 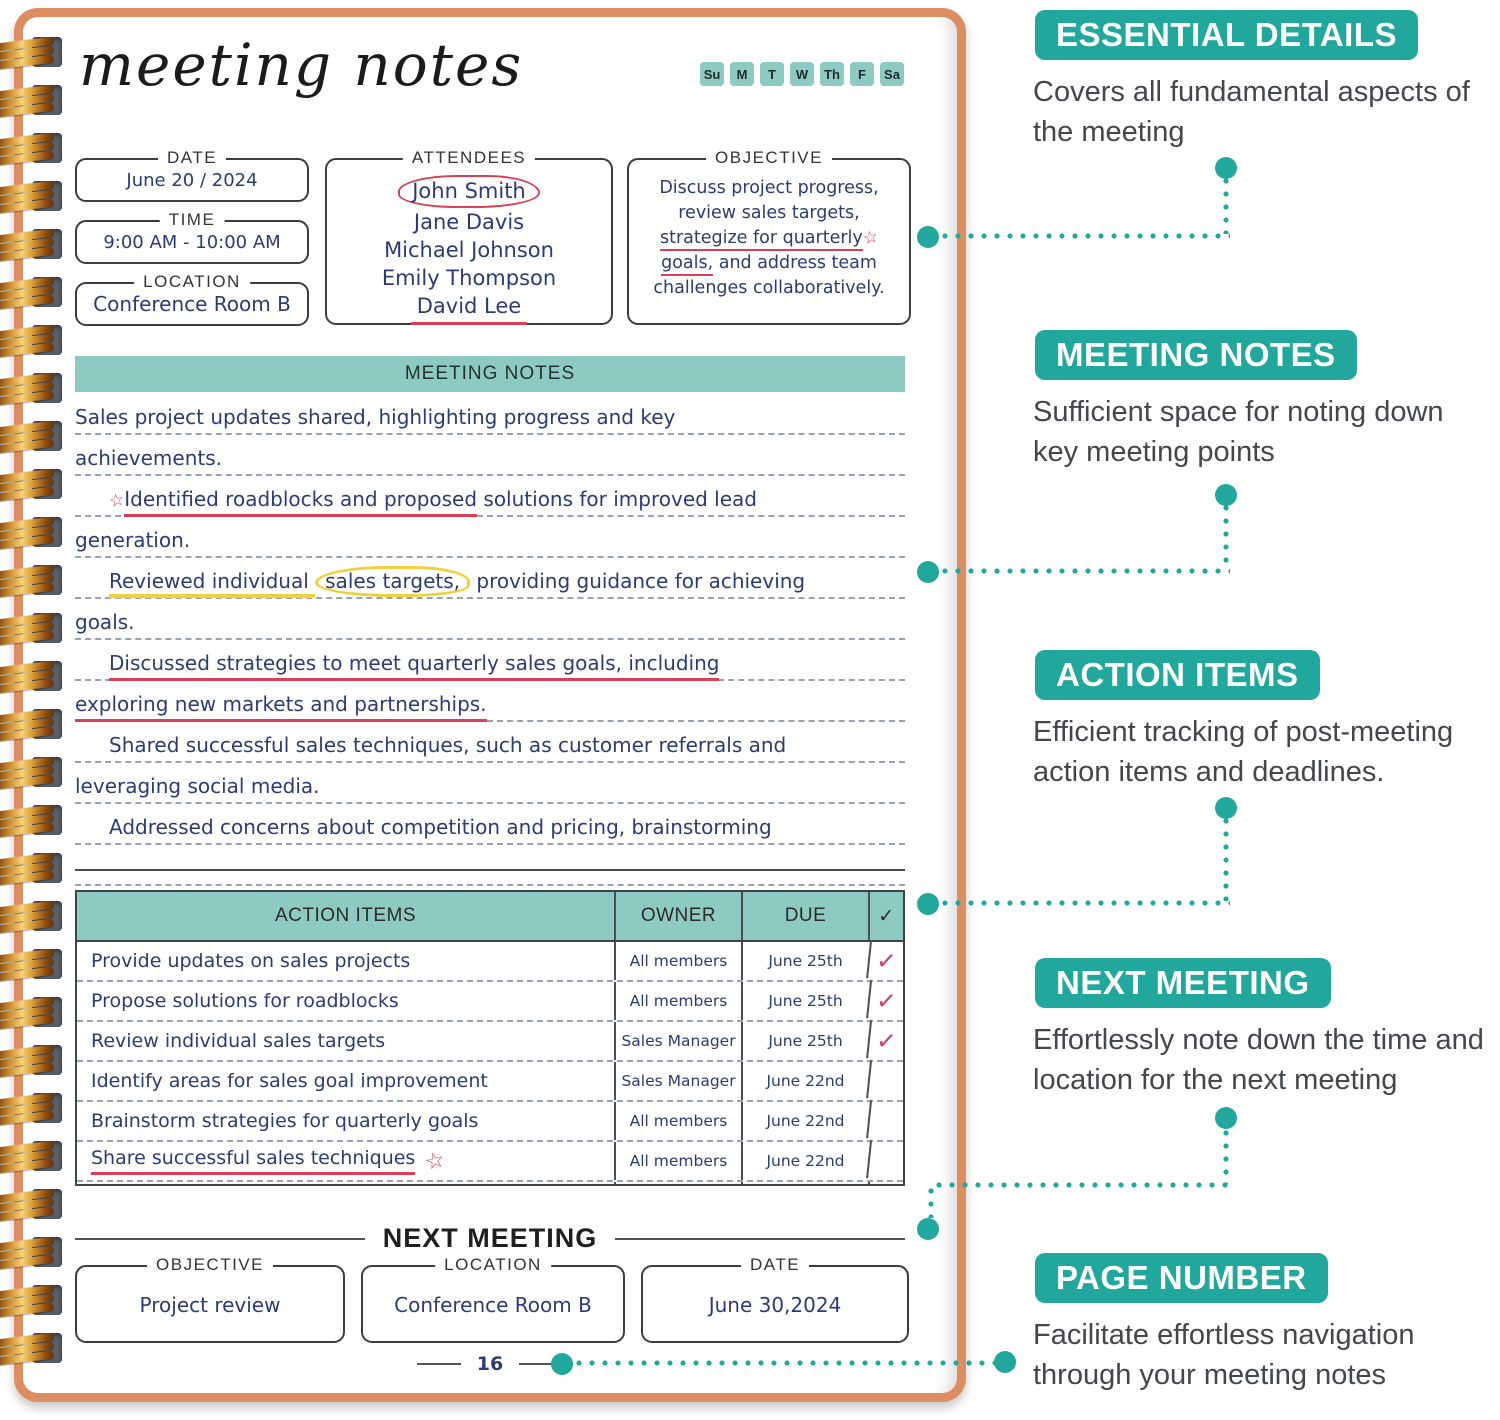 What do you see at coordinates (804, 916) in the screenshot?
I see `header-due: DUE` at bounding box center [804, 916].